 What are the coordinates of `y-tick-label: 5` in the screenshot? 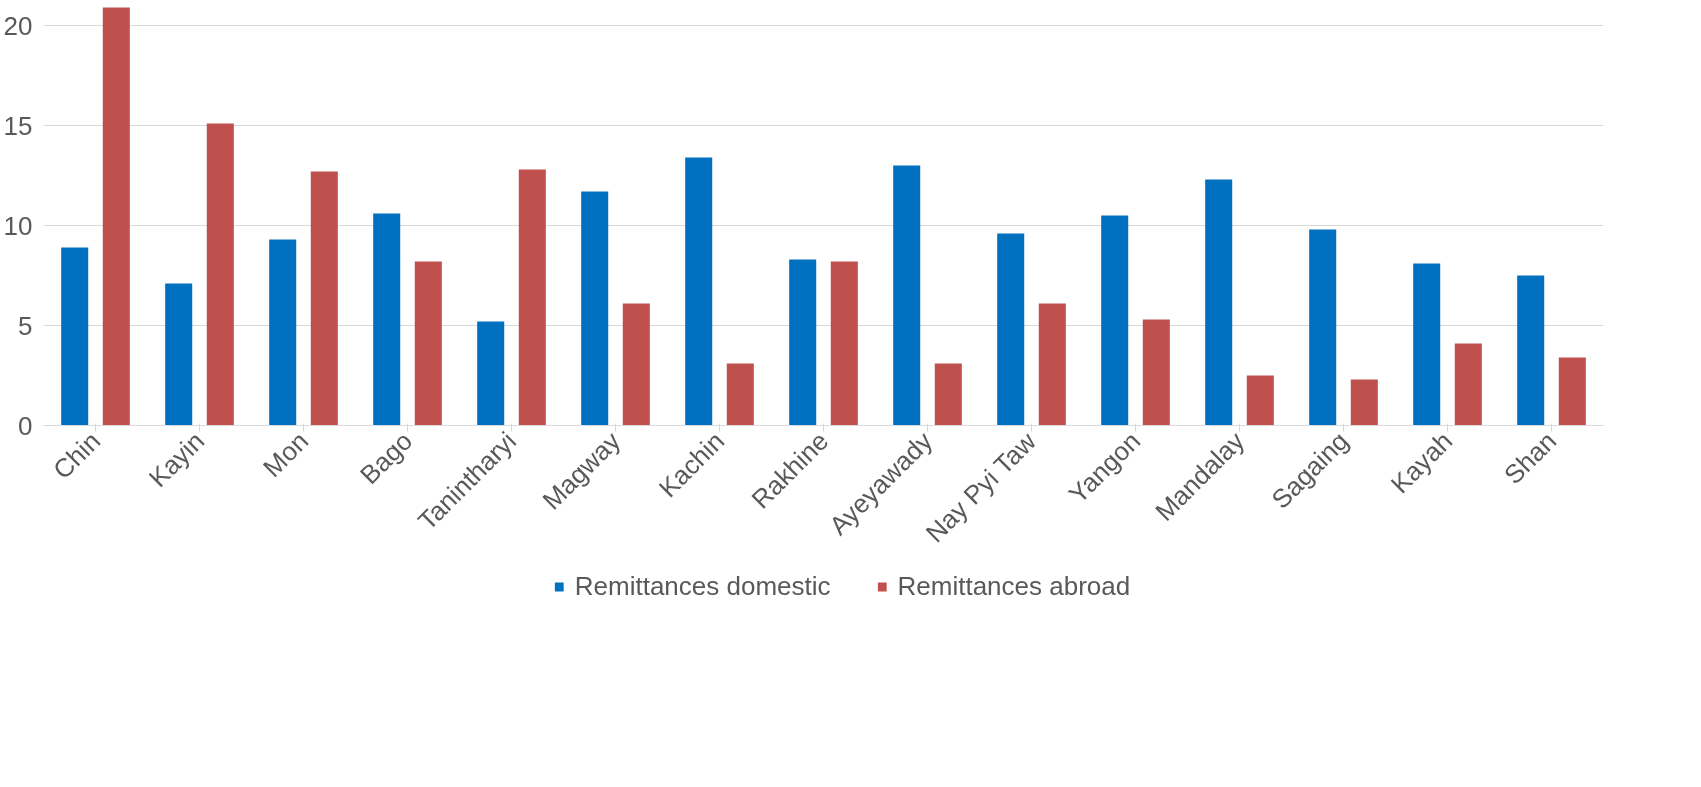 It's located at (25, 325).